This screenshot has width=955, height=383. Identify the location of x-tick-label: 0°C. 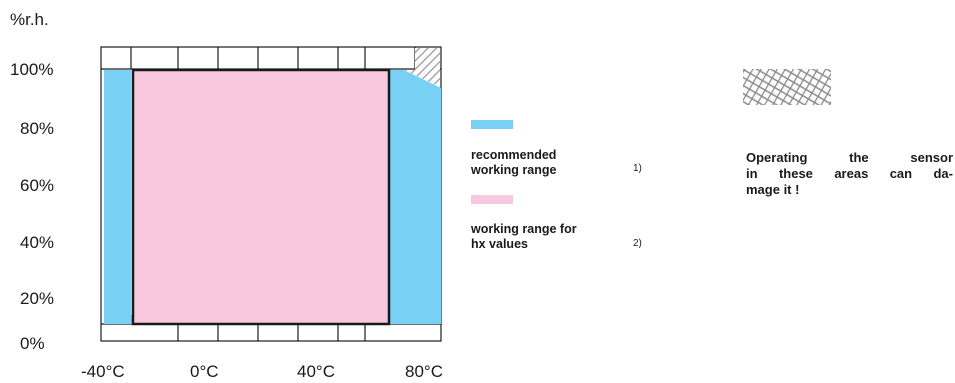
(204, 371).